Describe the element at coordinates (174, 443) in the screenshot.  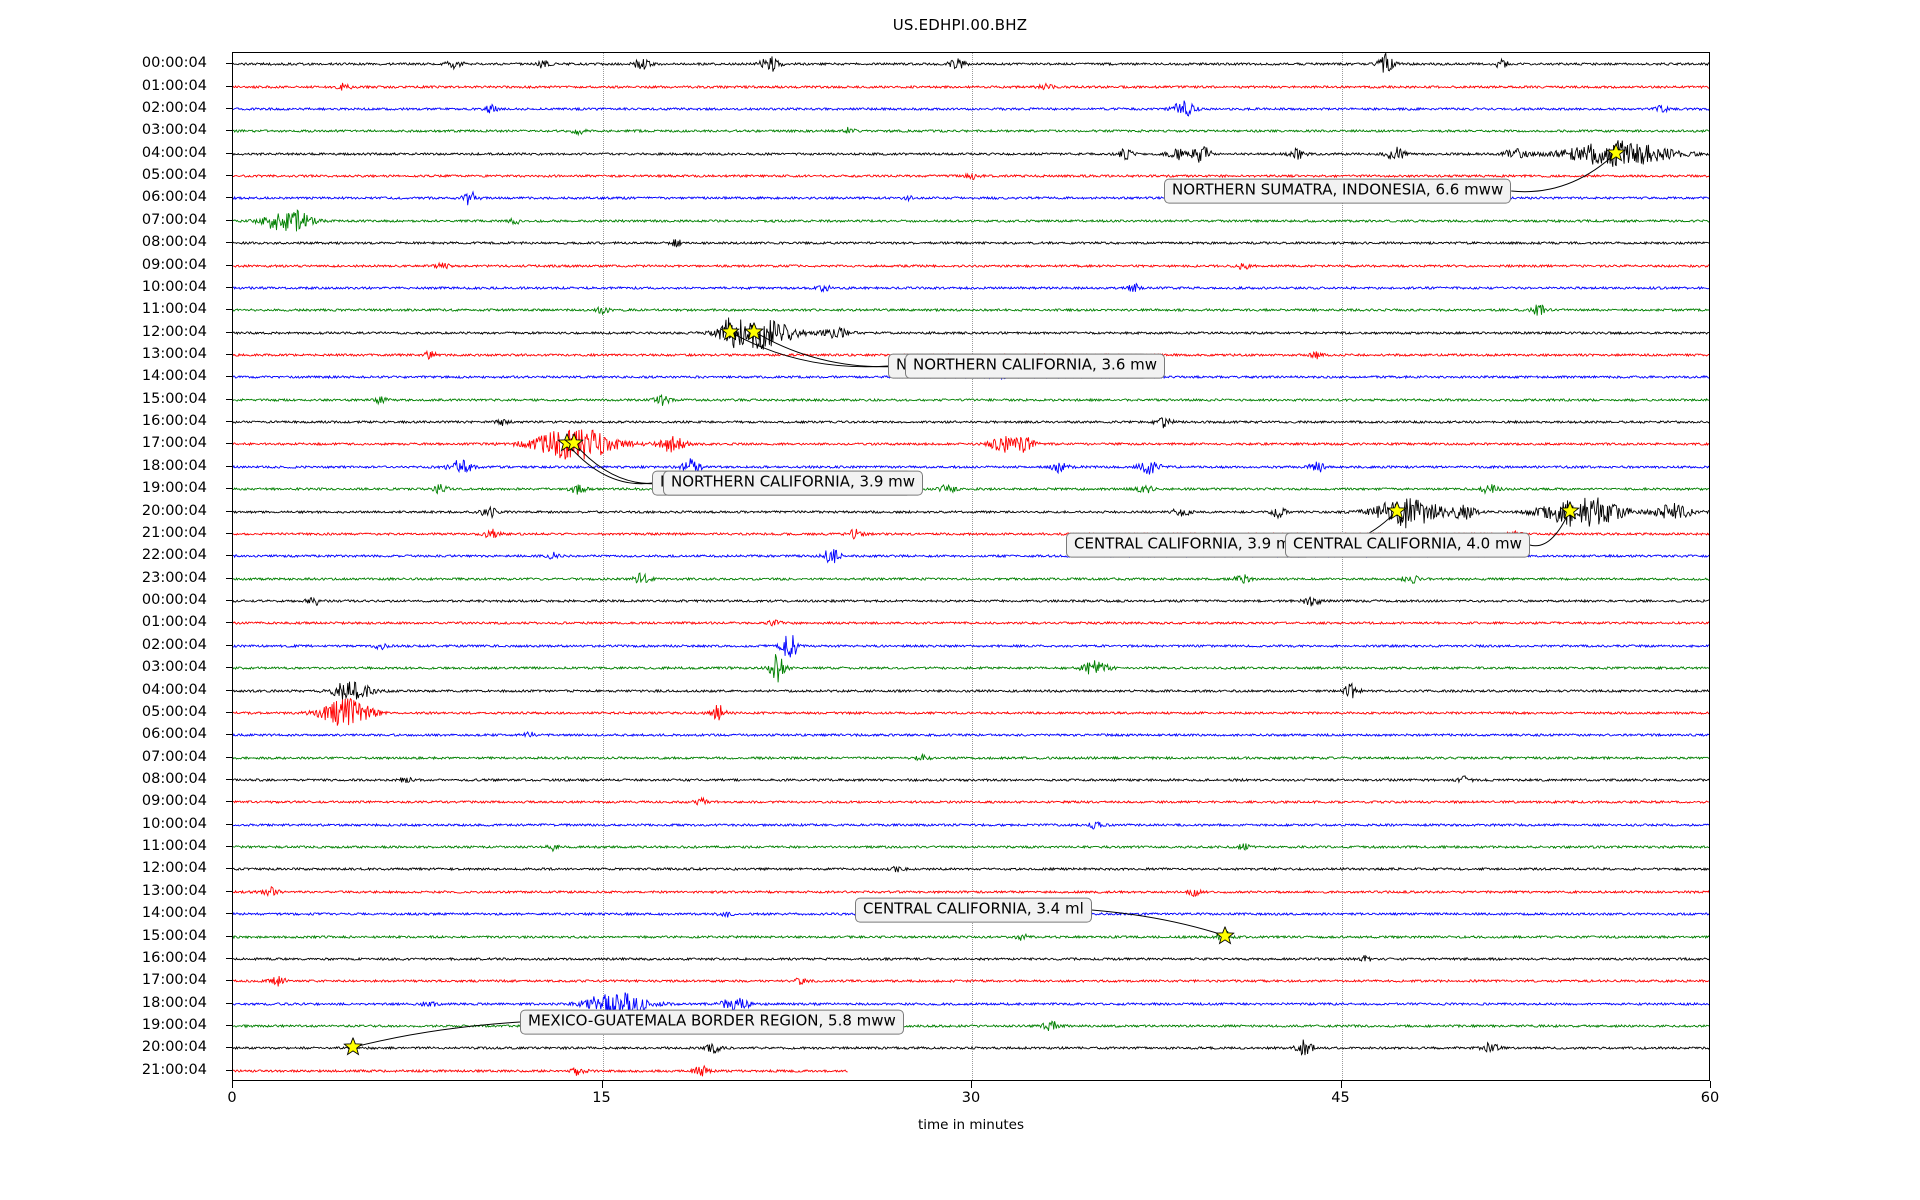
I see `y-axis-tick-label: 17:00:04` at that location.